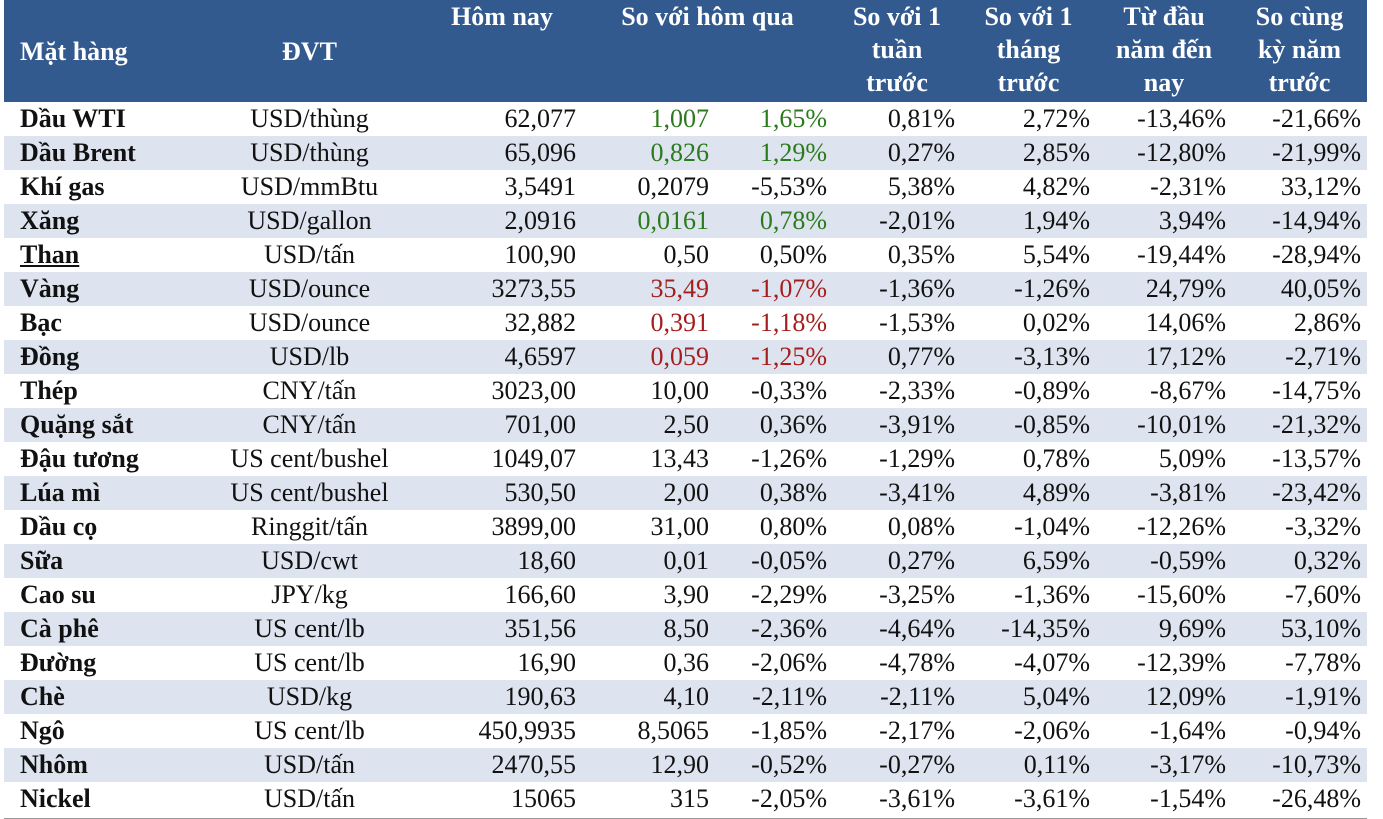  Describe the element at coordinates (547, 662) in the screenshot. I see `cell-today: 16,90` at that location.